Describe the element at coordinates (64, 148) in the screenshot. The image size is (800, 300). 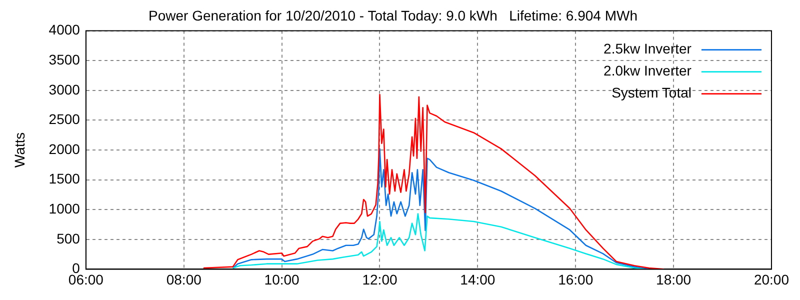
I see `y-tick-label: 2000` at that location.